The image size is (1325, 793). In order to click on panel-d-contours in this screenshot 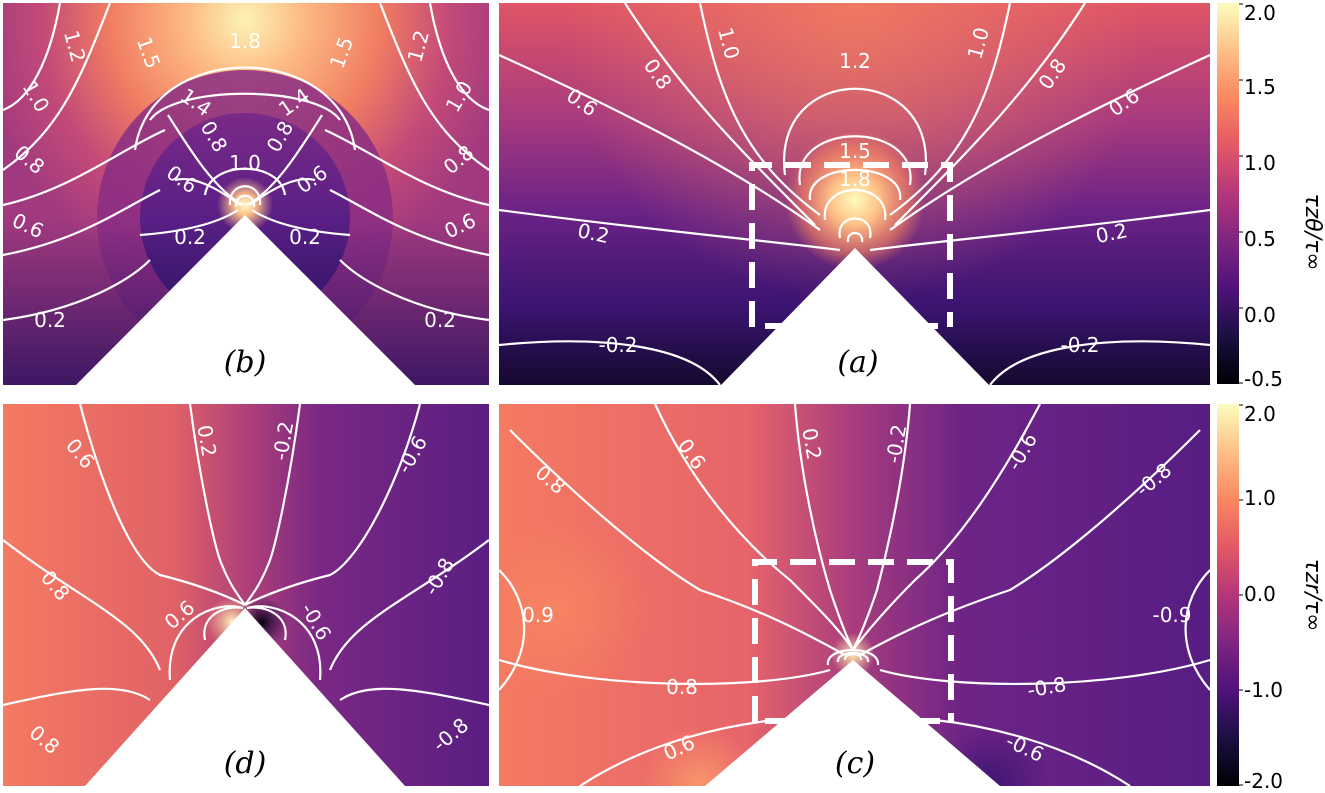, I will do `click(246, 555)`.